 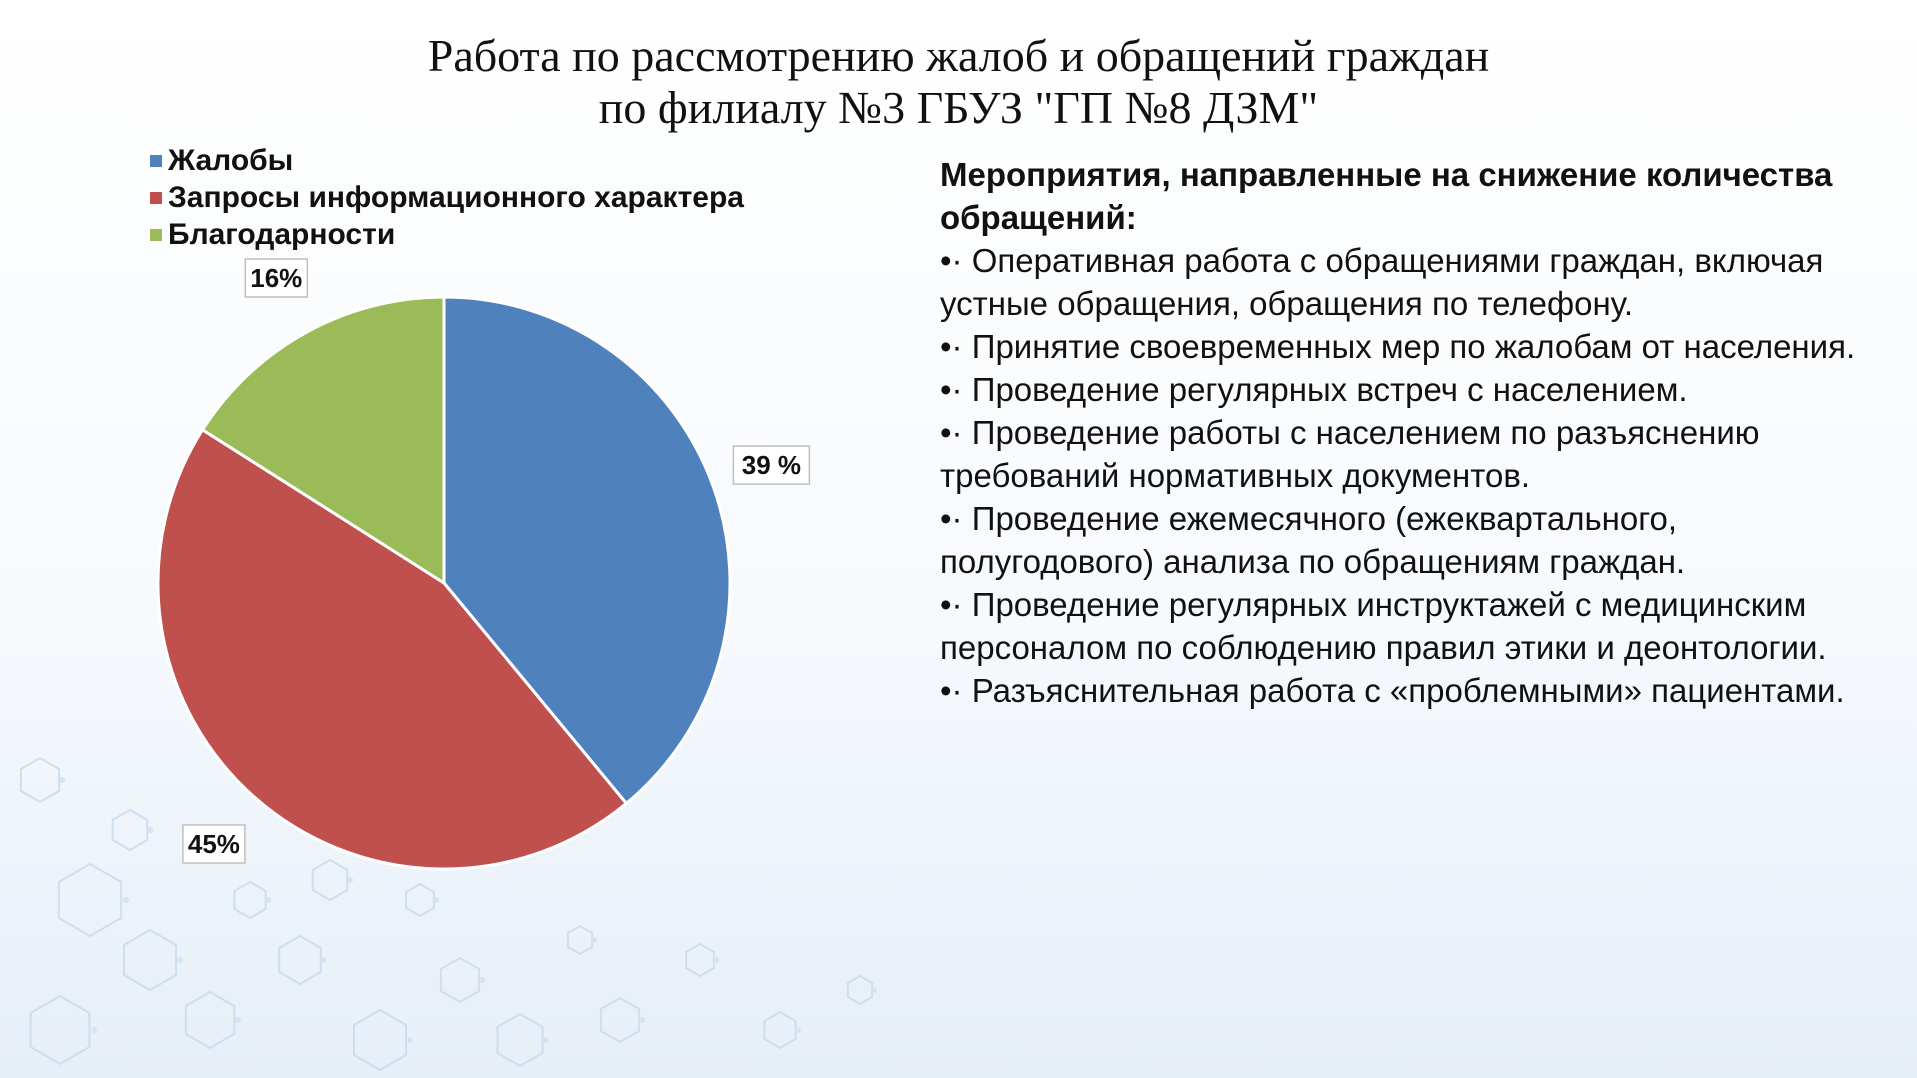 I want to click on legend-swatch-complaints, so click(x=156, y=160).